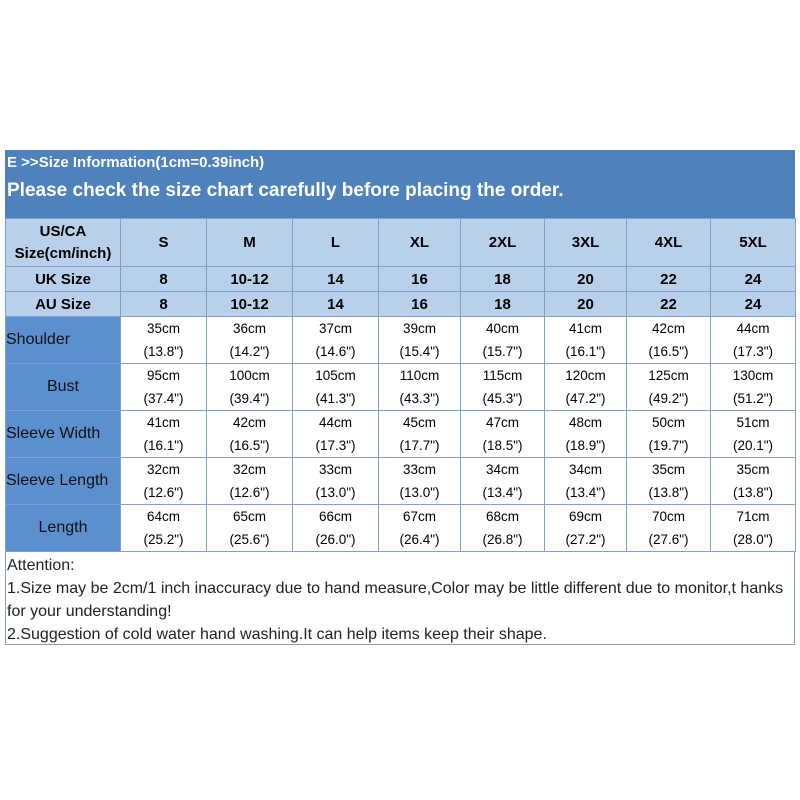 This screenshot has height=800, width=800. I want to click on au-size-value: 22, so click(668, 304).